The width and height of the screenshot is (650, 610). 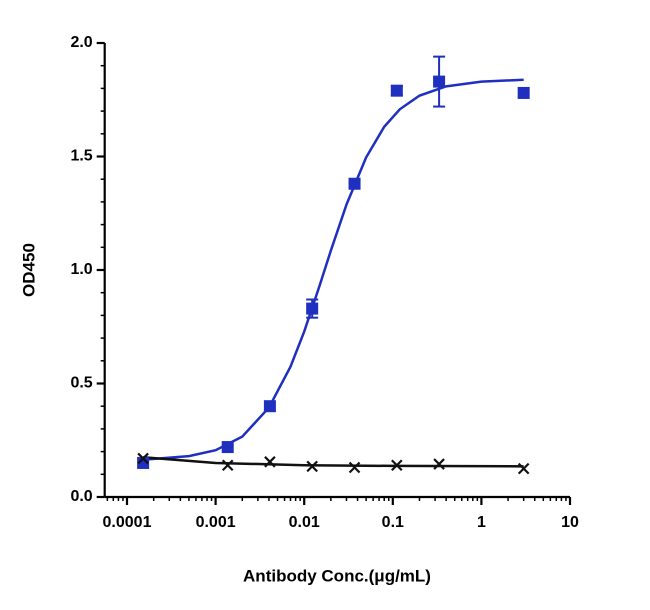 What do you see at coordinates (481, 522) in the screenshot?
I see `x-tick-label: 1` at bounding box center [481, 522].